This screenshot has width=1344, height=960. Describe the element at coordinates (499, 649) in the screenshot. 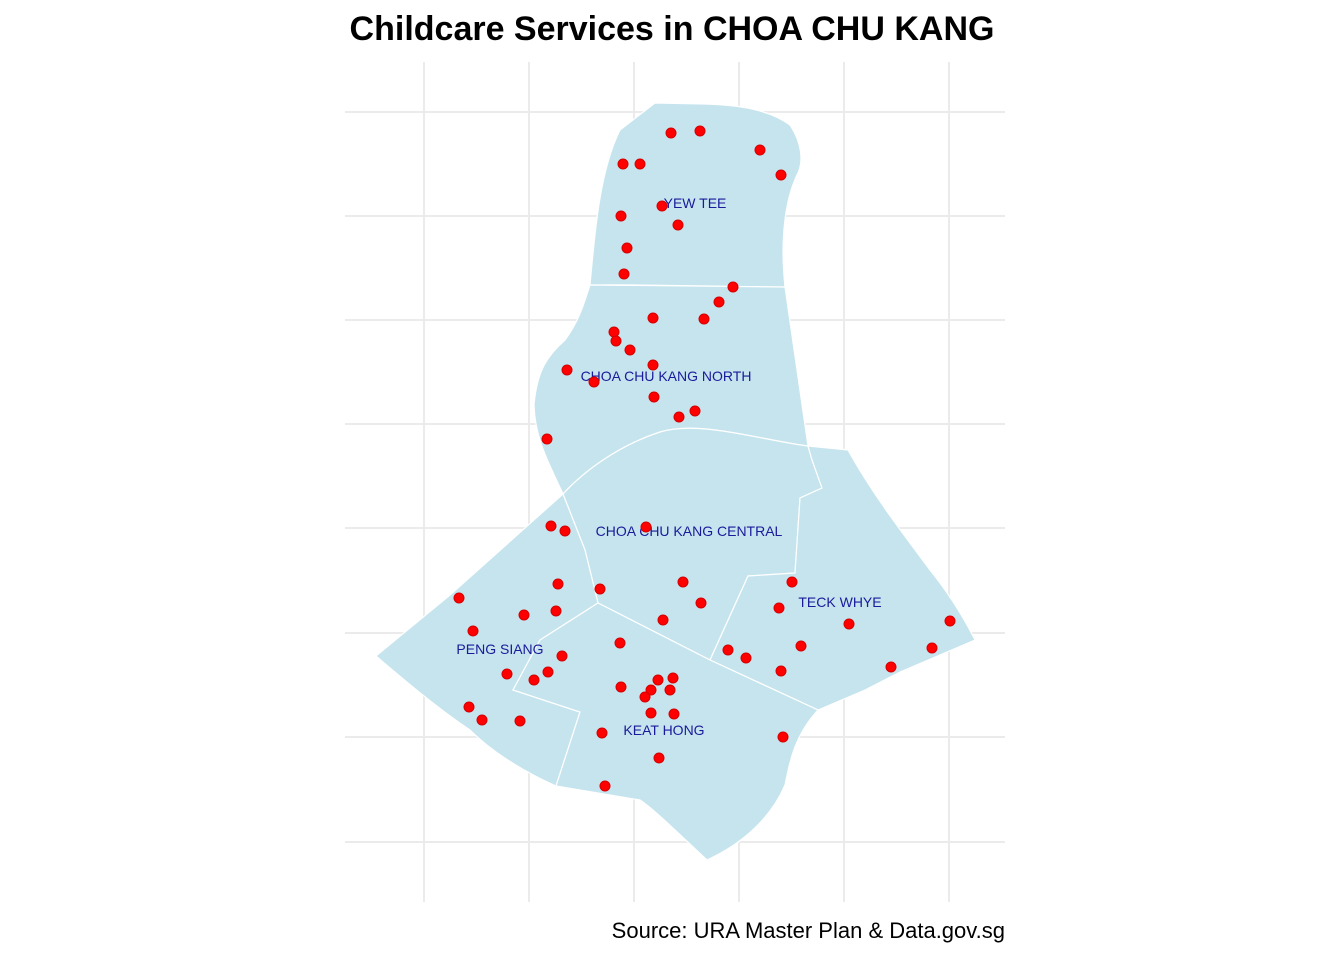

I see `region-label-peng-siang: PENG SIANG` at that location.